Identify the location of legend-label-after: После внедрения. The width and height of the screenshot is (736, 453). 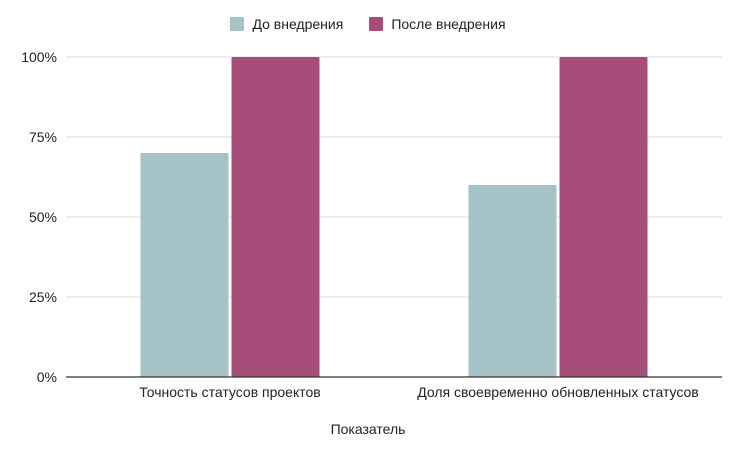
(448, 24).